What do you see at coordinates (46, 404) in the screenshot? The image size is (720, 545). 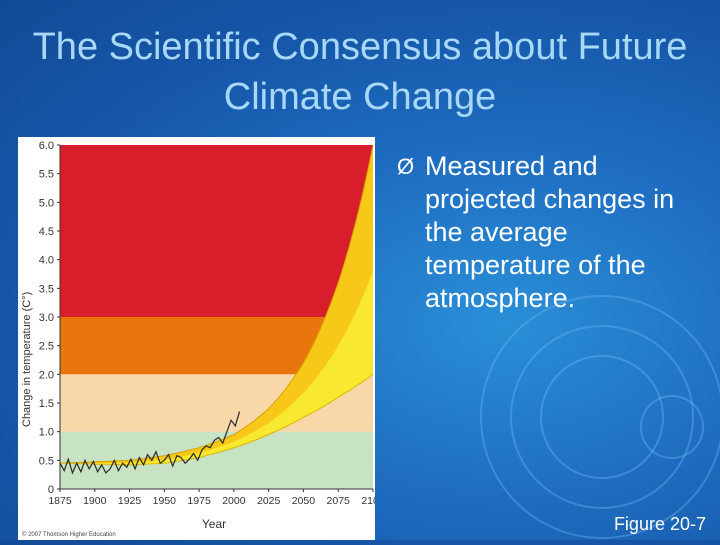 I see `y-tick-label: 1.5` at bounding box center [46, 404].